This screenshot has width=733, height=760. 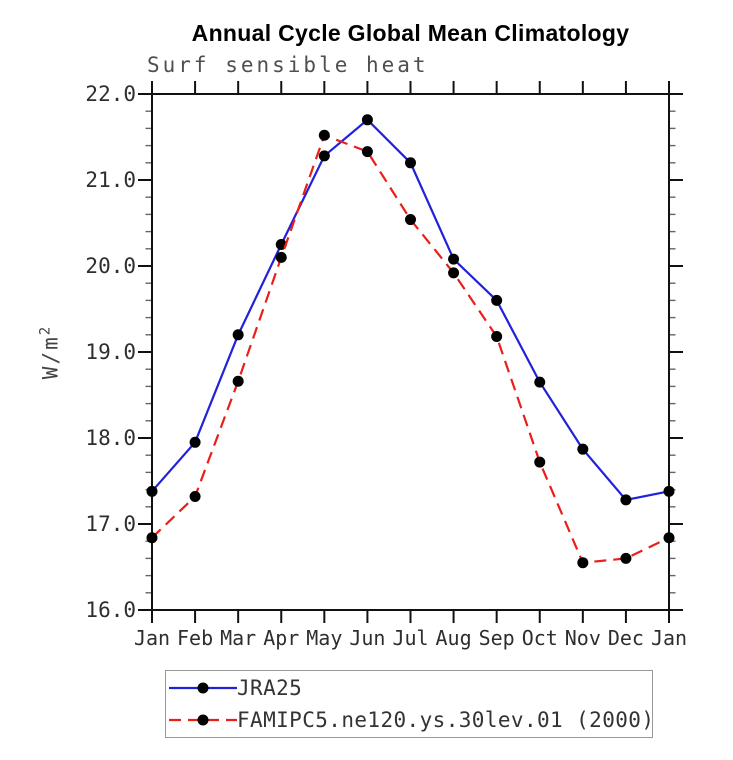 What do you see at coordinates (540, 638) in the screenshot?
I see `x-tick-label: Oct` at bounding box center [540, 638].